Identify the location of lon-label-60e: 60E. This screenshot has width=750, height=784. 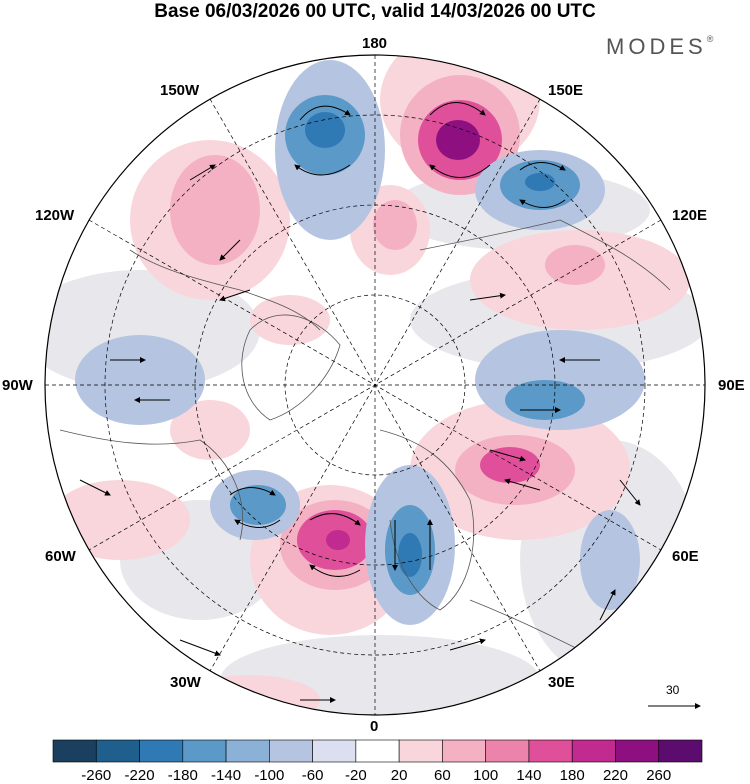
(685, 556).